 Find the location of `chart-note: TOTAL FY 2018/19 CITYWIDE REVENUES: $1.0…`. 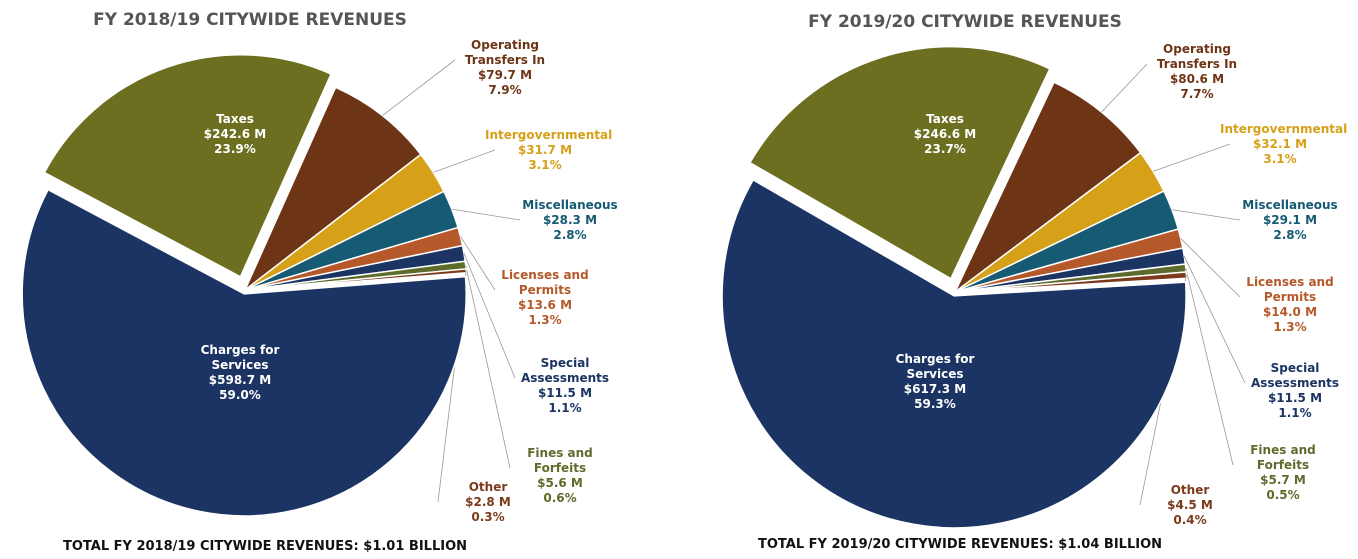

chart-note: TOTAL FY 2018/19 CITYWIDE REVENUES: $1.0… is located at coordinates (265, 546).